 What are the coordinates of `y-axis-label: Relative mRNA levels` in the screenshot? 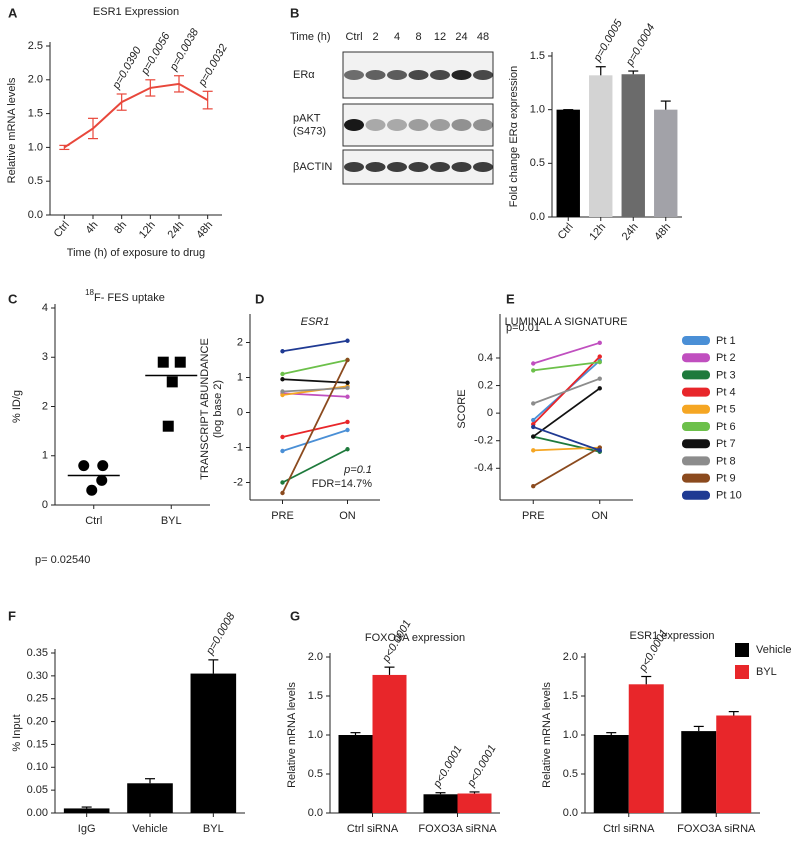 It's located at (547, 735).